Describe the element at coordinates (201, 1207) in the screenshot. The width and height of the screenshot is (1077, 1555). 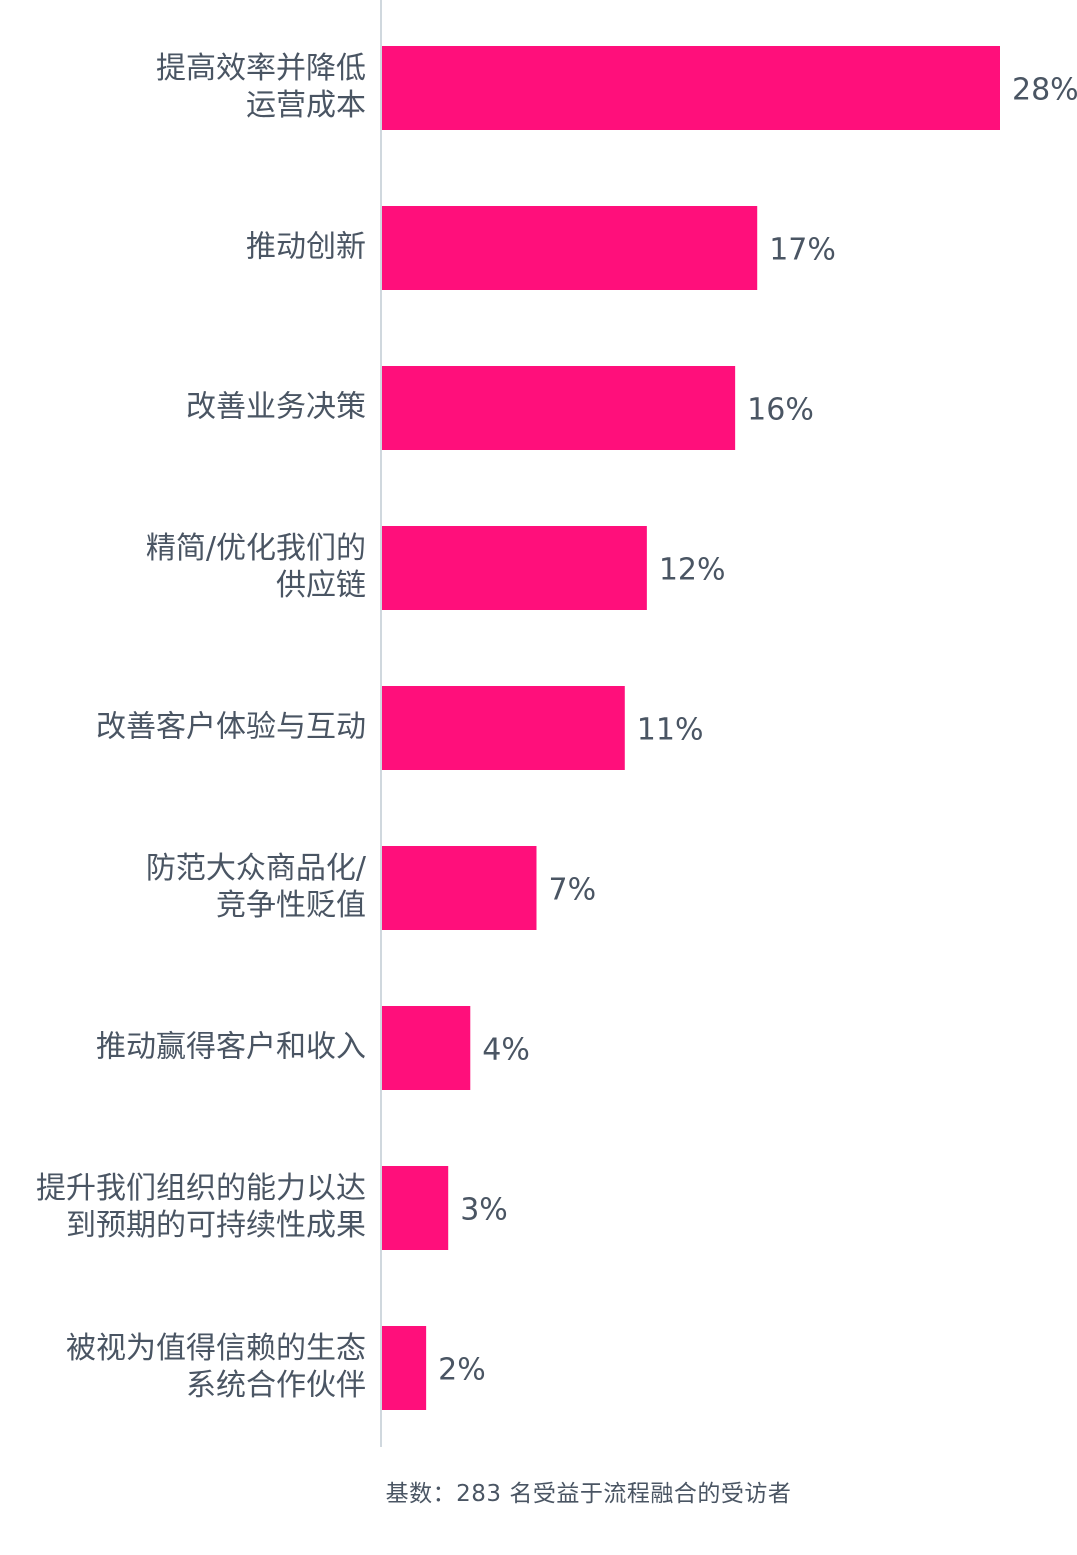
I see `category-label-8: 提升我们组织的能力以达到预期的可持续性成果` at that location.